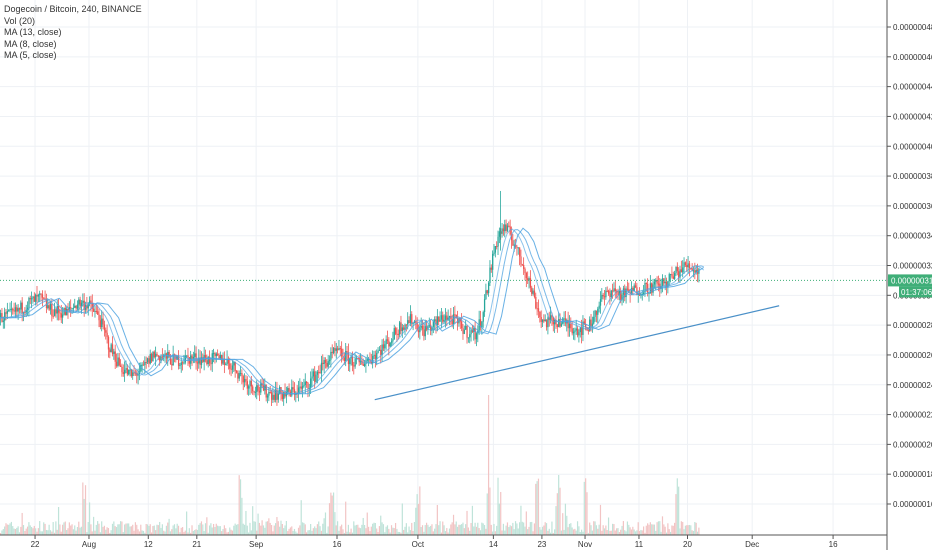  I want to click on legend-indicator-volume: Vol (20), so click(20, 20).